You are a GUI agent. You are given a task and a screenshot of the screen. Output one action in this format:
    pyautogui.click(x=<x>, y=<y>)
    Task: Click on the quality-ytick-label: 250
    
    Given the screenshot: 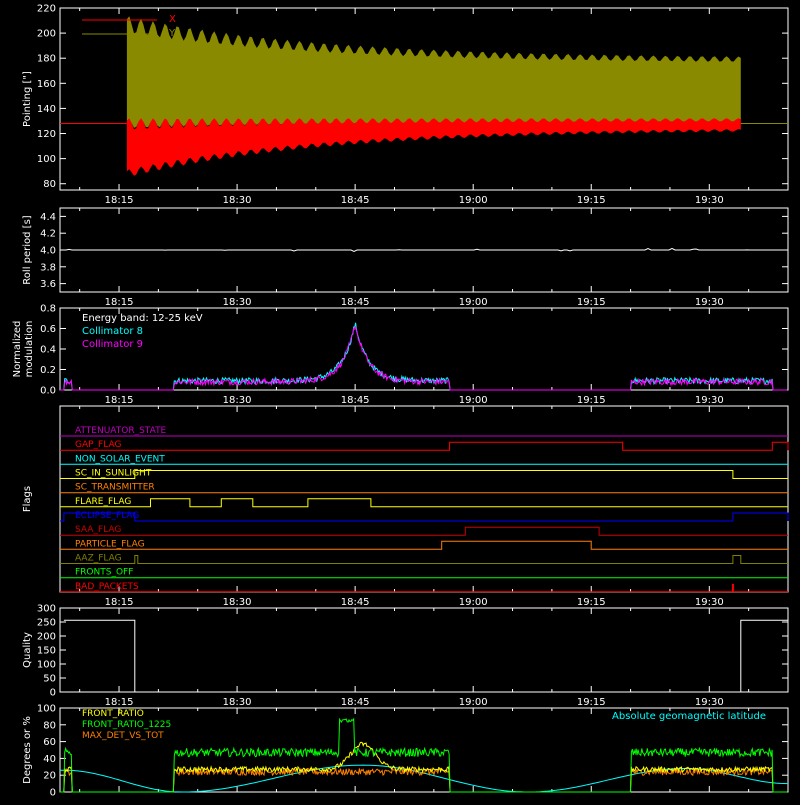 What is the action you would take?
    pyautogui.click(x=46, y=623)
    